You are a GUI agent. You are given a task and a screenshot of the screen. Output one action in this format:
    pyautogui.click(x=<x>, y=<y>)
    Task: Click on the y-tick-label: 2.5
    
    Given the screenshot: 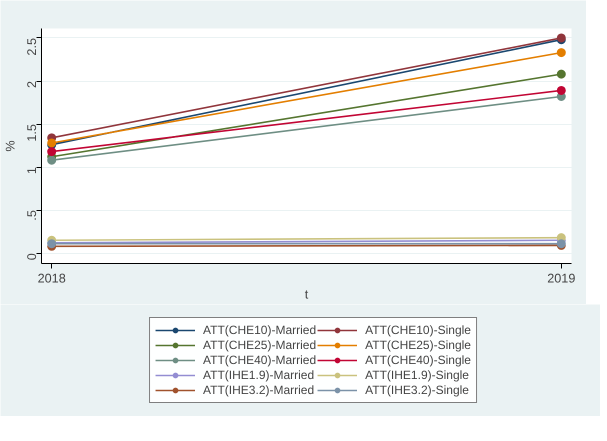 What is the action you would take?
    pyautogui.click(x=32, y=47)
    